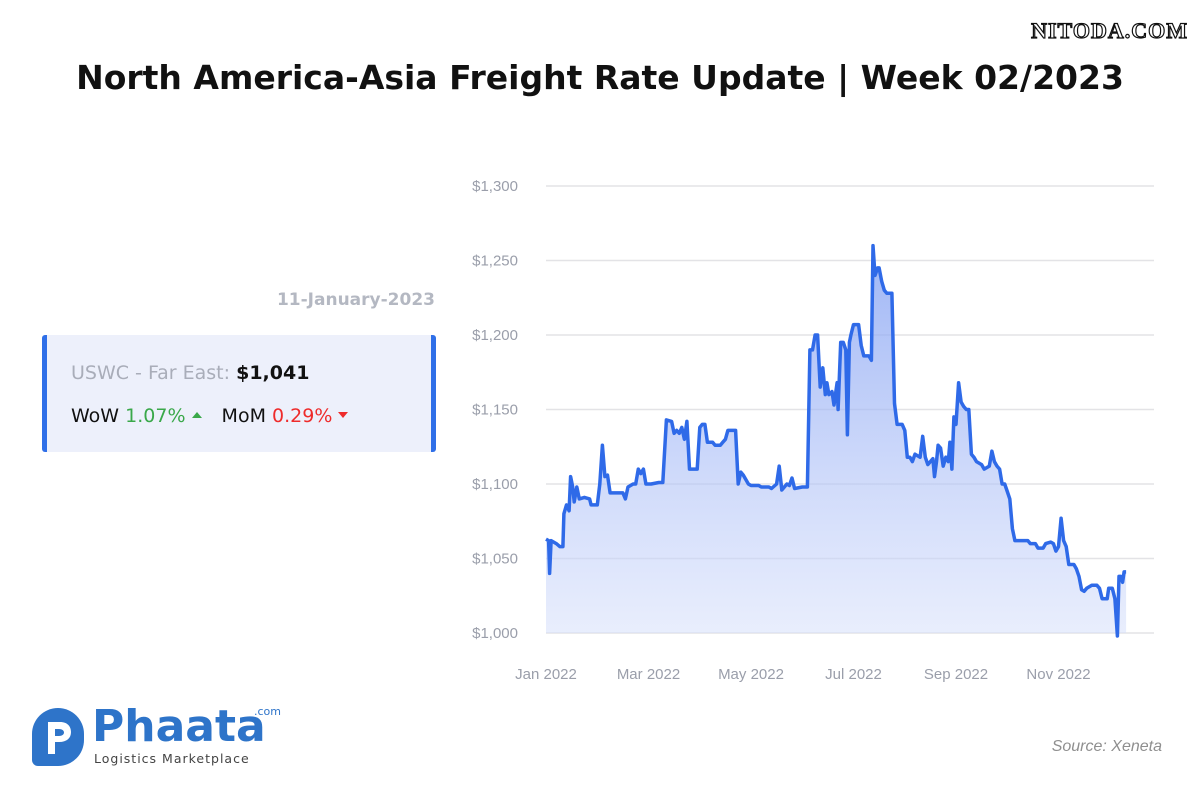  What do you see at coordinates (172, 758) in the screenshot?
I see `logo-tagline: Logistics Marketplace` at bounding box center [172, 758].